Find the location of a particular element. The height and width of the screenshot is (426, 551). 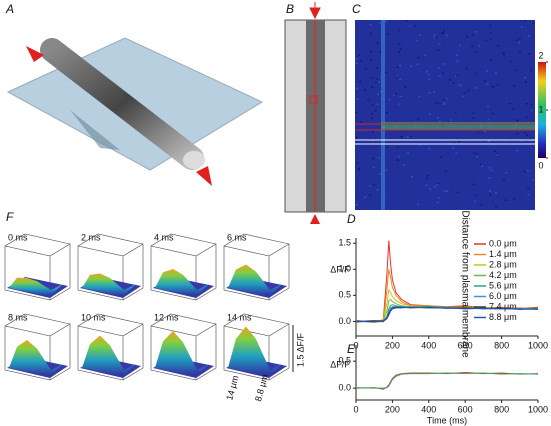

rod-end is located at coordinates (194, 160).